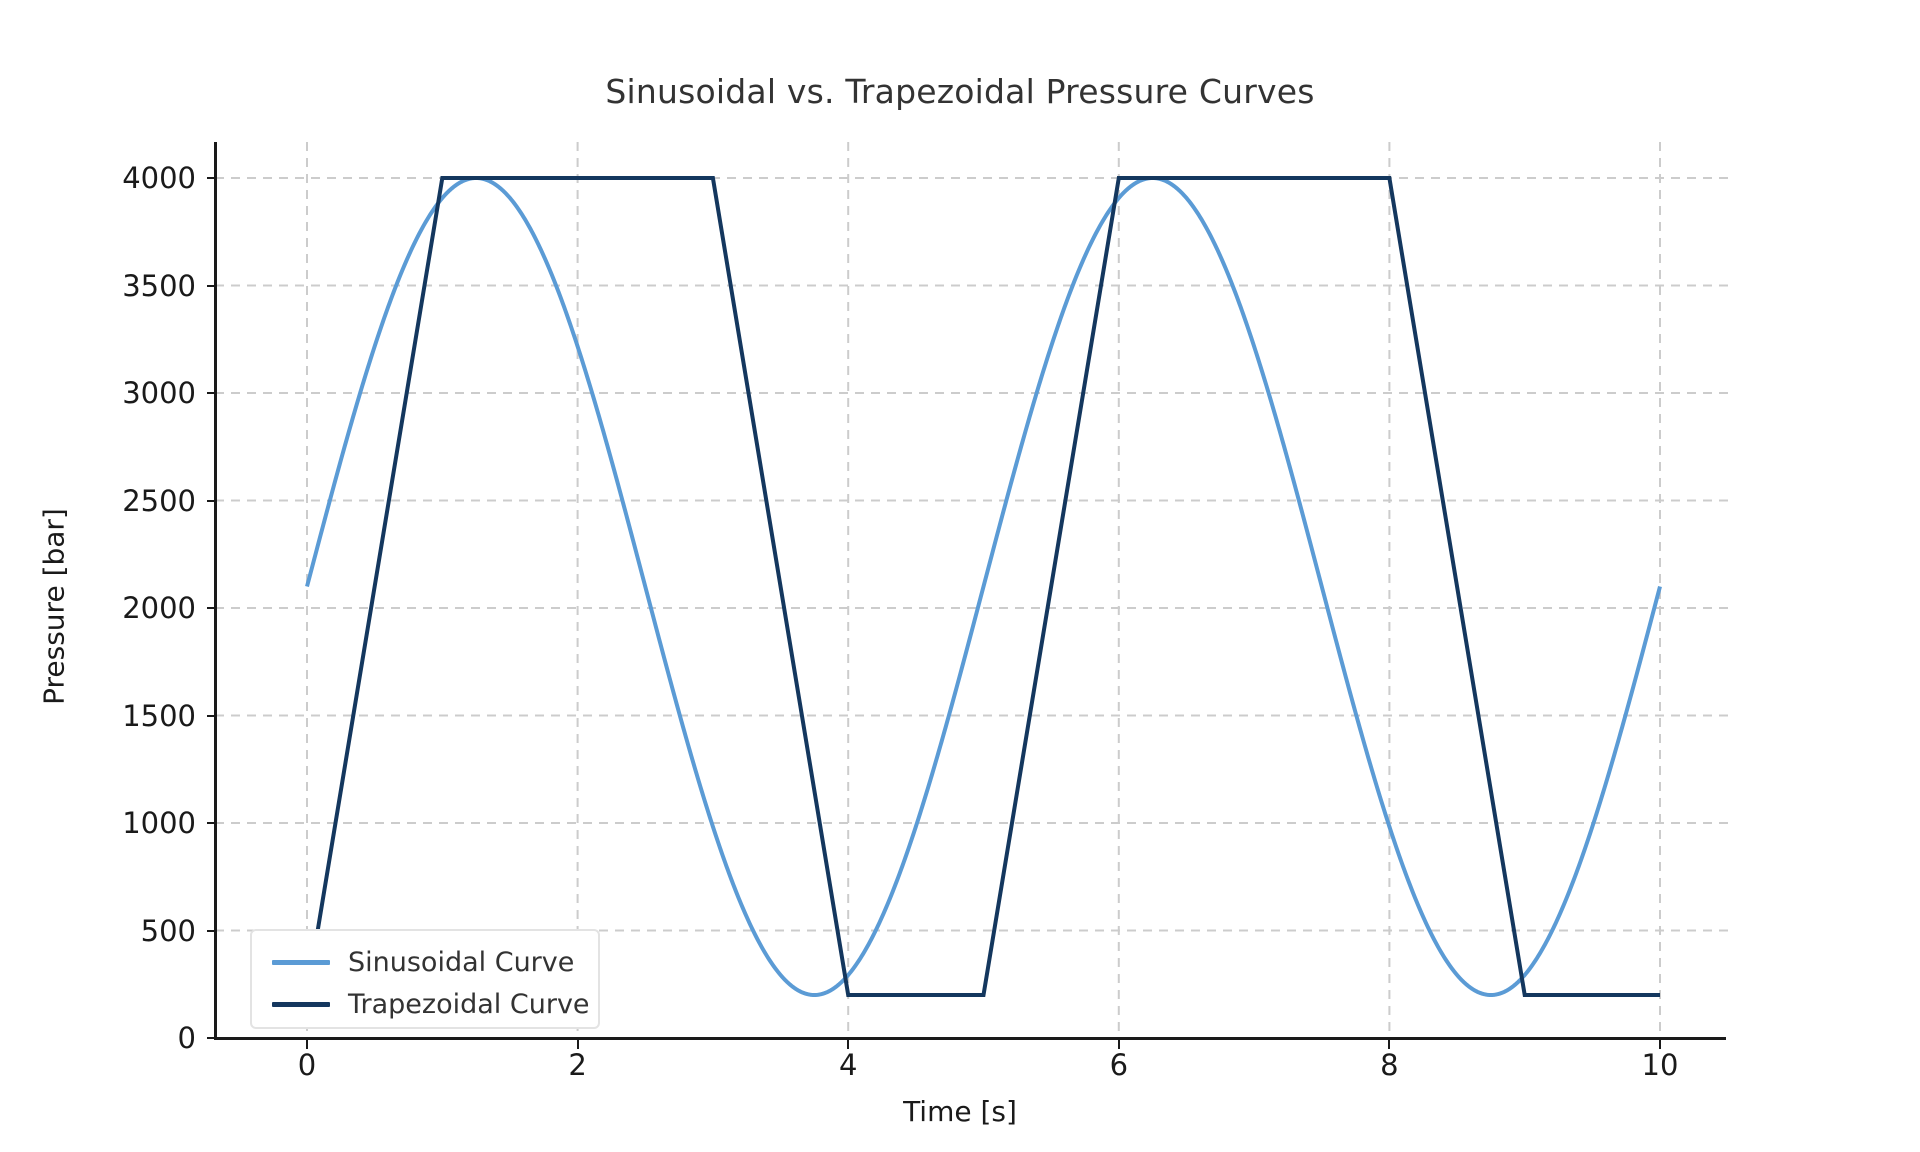  What do you see at coordinates (960, 1111) in the screenshot?
I see `x-axis-title: Time [s]` at bounding box center [960, 1111].